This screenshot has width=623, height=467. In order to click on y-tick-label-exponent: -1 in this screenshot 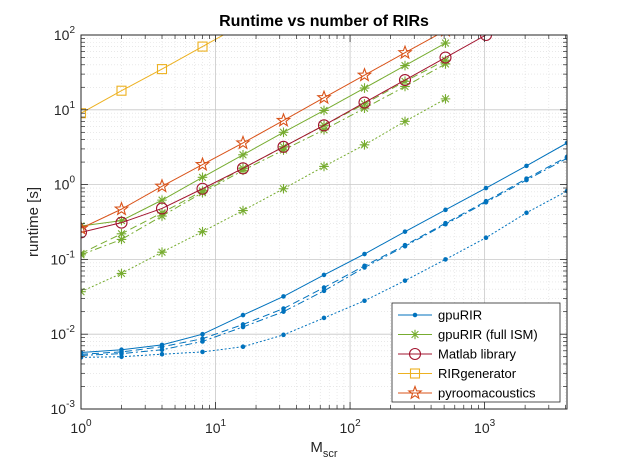, I will do `click(70, 254)`.